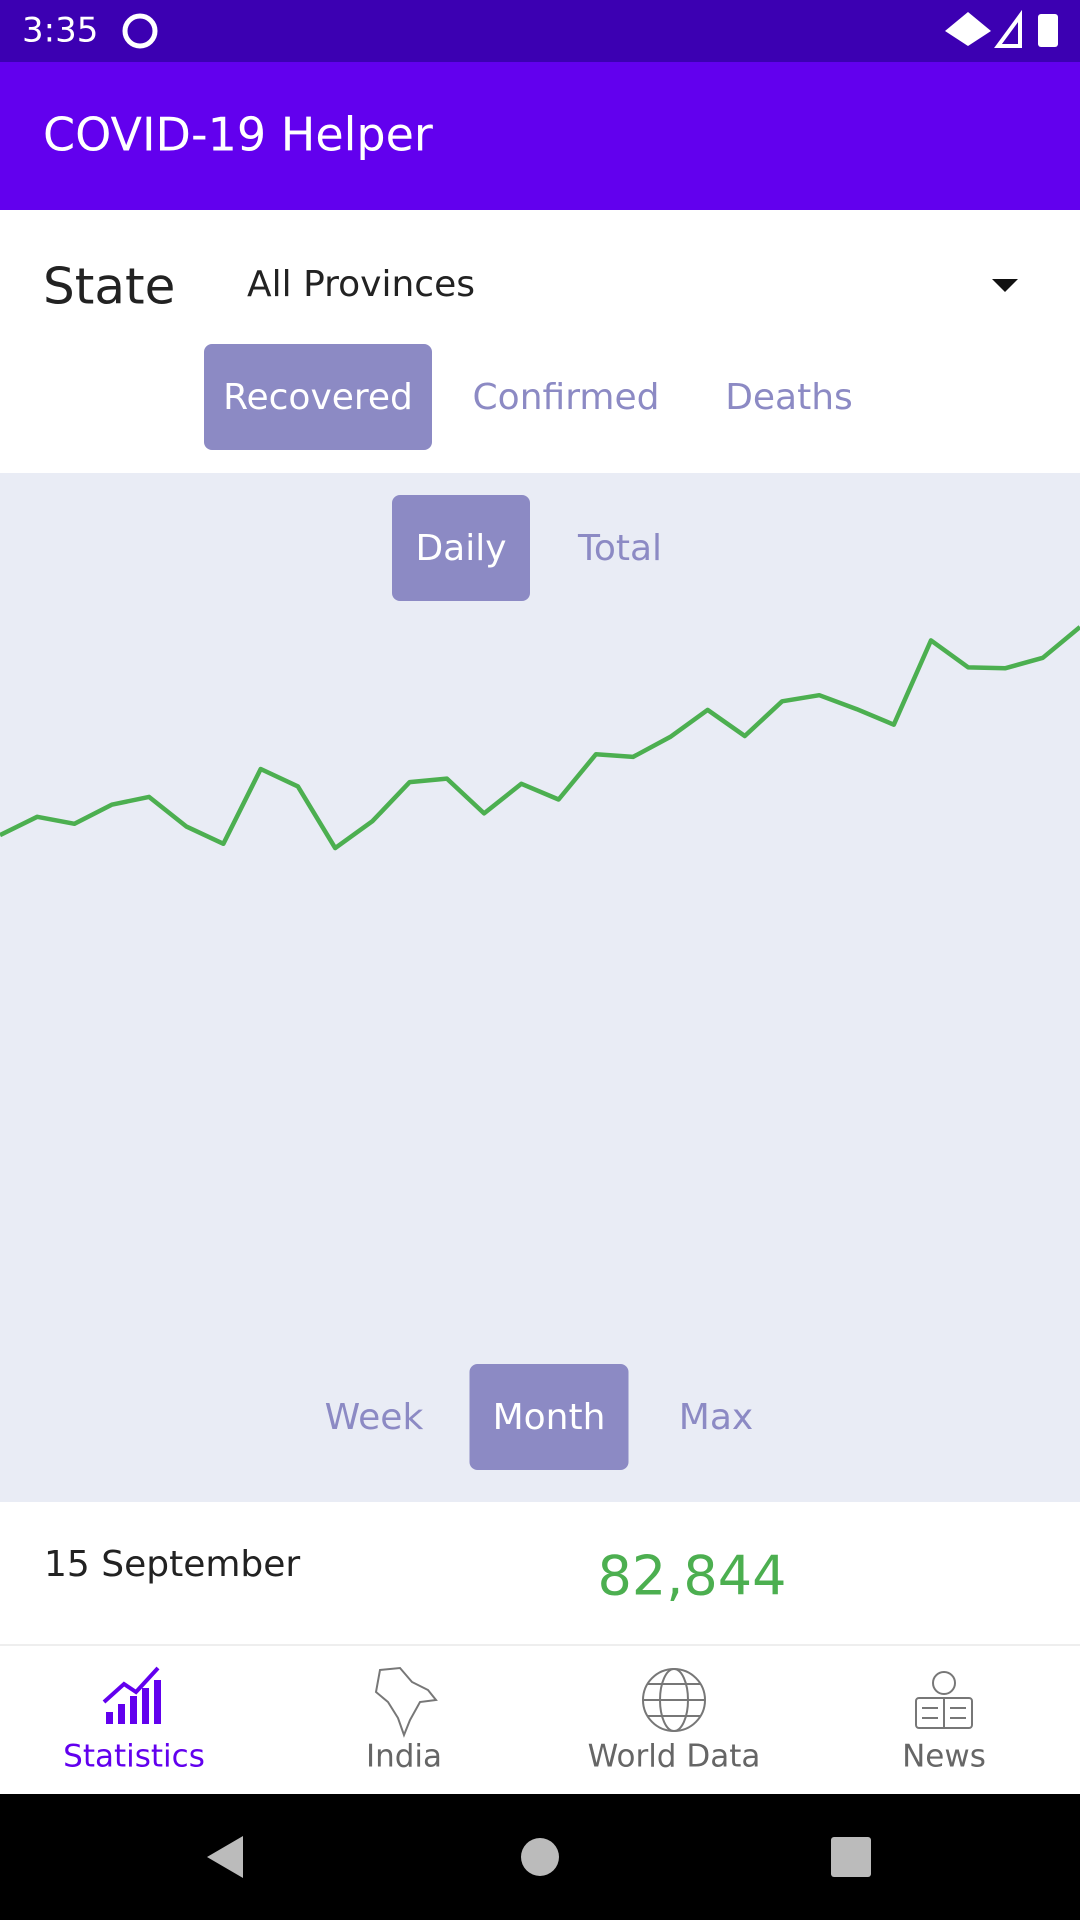 Image resolution: width=1080 pixels, height=1920 pixels. Describe the element at coordinates (540, 31) in the screenshot. I see `status-bar` at that location.